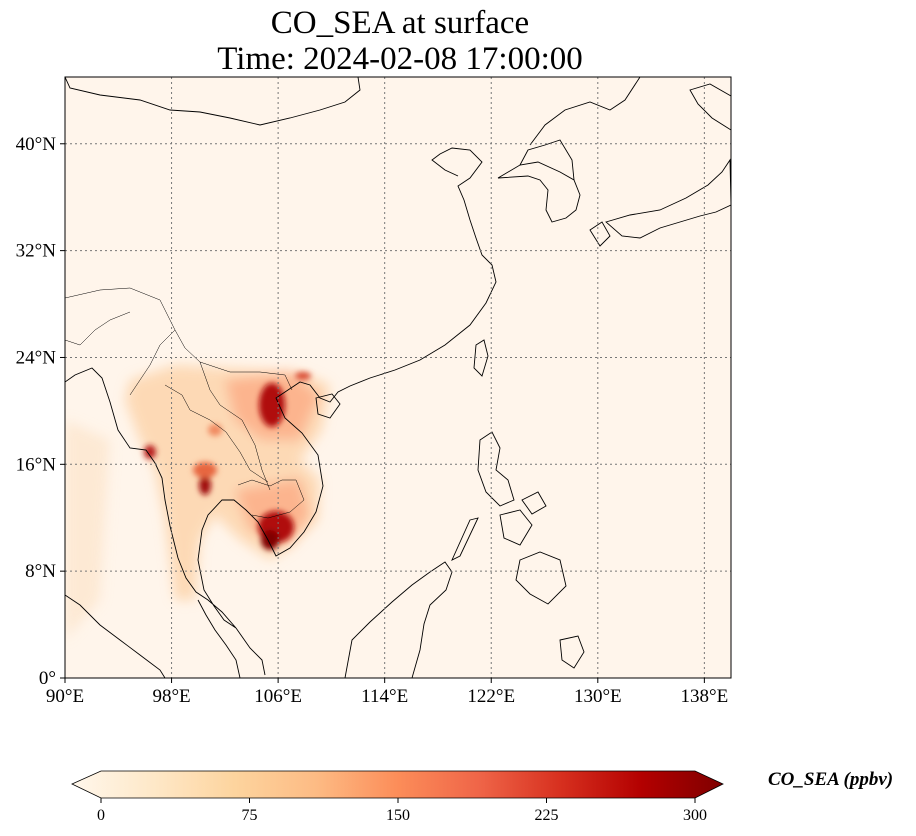  I want to click on hotspot-red-river, so click(272, 405).